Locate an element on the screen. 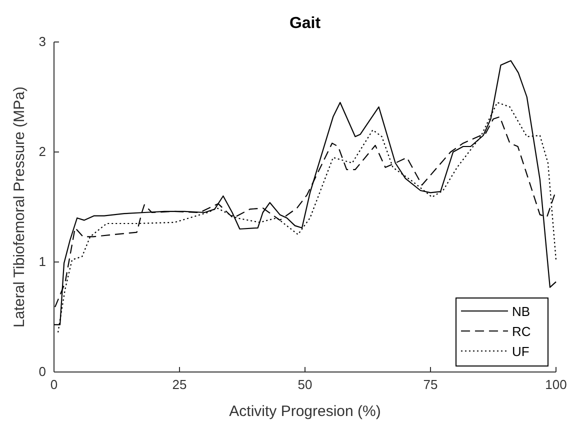 This screenshot has width=579, height=432. x-tick-label: 75 is located at coordinates (430, 384).